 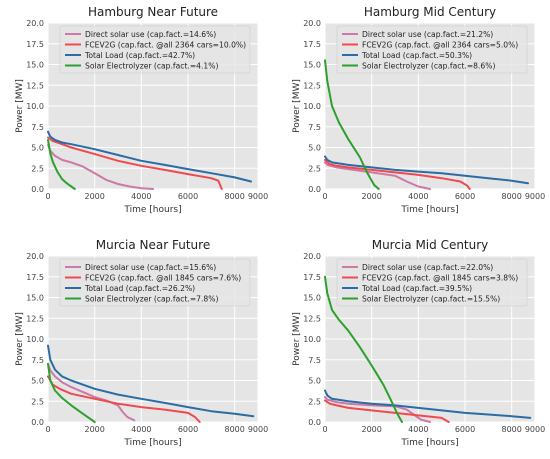 I want to click on legend-label: FCEV2G (cap.fact. @all 1845 cars=3.8%), so click(x=440, y=278).